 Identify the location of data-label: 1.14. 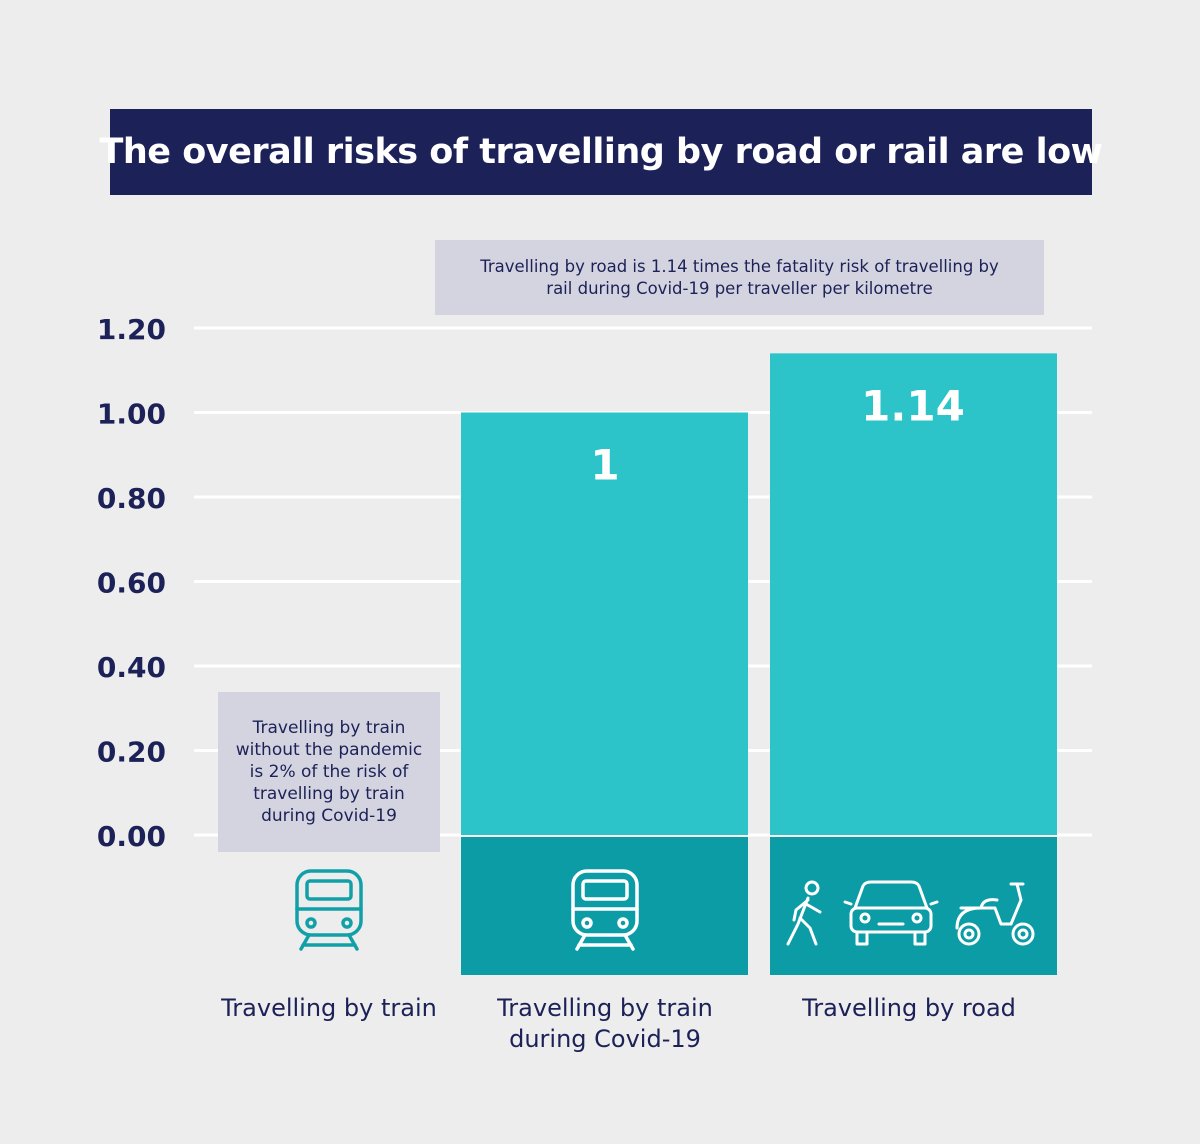
(913, 405).